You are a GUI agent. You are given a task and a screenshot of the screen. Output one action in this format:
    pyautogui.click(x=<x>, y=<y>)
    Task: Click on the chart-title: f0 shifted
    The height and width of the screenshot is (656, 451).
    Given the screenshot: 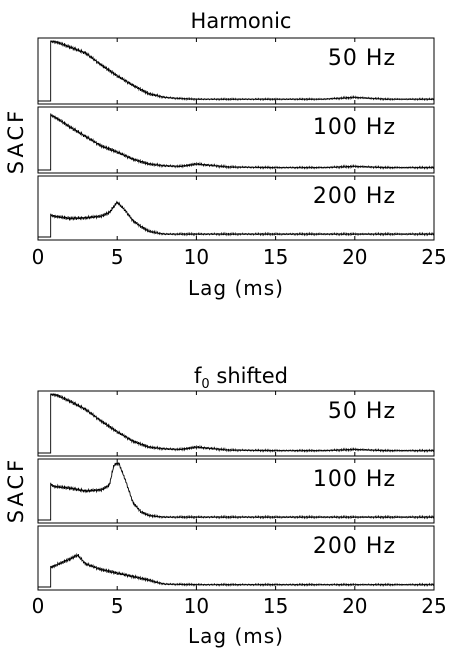 What is the action you would take?
    pyautogui.click(x=241, y=378)
    